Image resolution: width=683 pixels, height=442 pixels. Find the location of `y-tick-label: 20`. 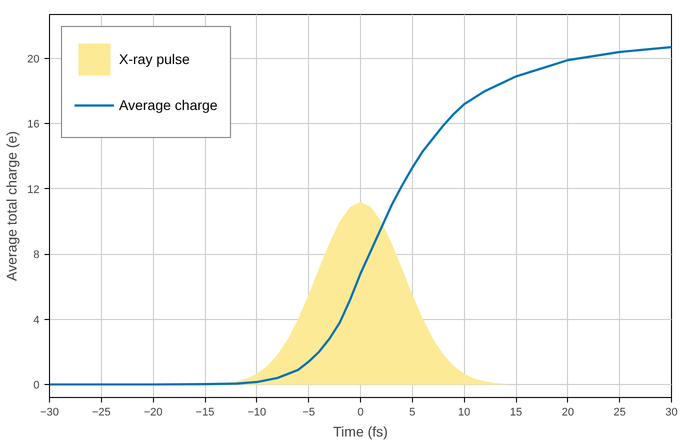

y-tick-label: 20 is located at coordinates (33, 60).